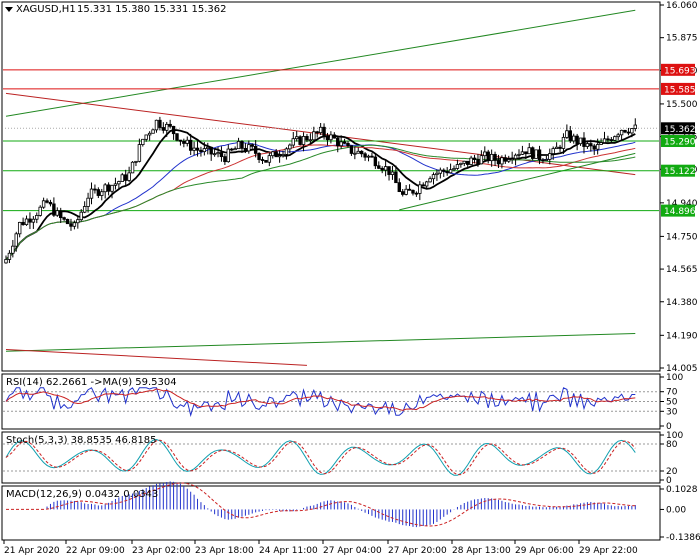 Image resolution: width=700 pixels, height=560 pixels. What do you see at coordinates (481, 551) in the screenshot?
I see `time-tick-label: 28 Apr 13:00` at bounding box center [481, 551].